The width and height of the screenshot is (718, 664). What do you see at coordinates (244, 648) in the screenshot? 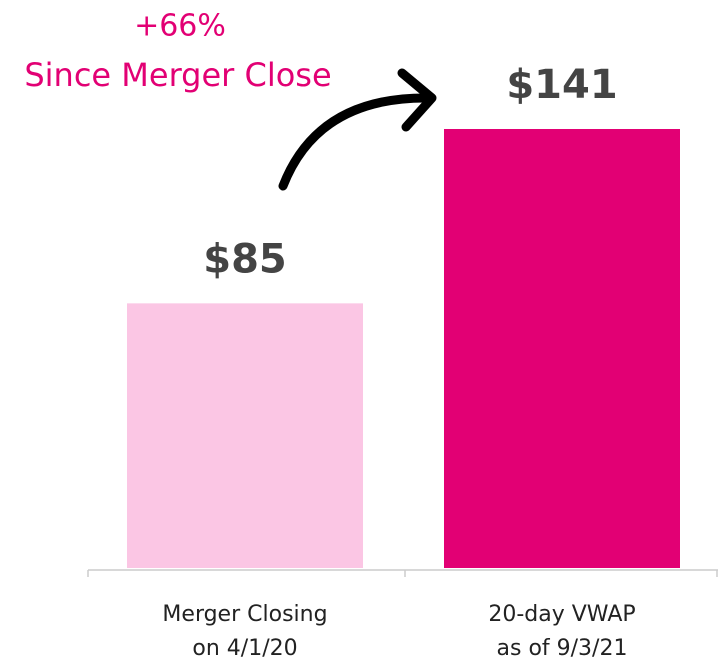
I see `x-tick-label-line: on 4/1/20` at bounding box center [244, 648].